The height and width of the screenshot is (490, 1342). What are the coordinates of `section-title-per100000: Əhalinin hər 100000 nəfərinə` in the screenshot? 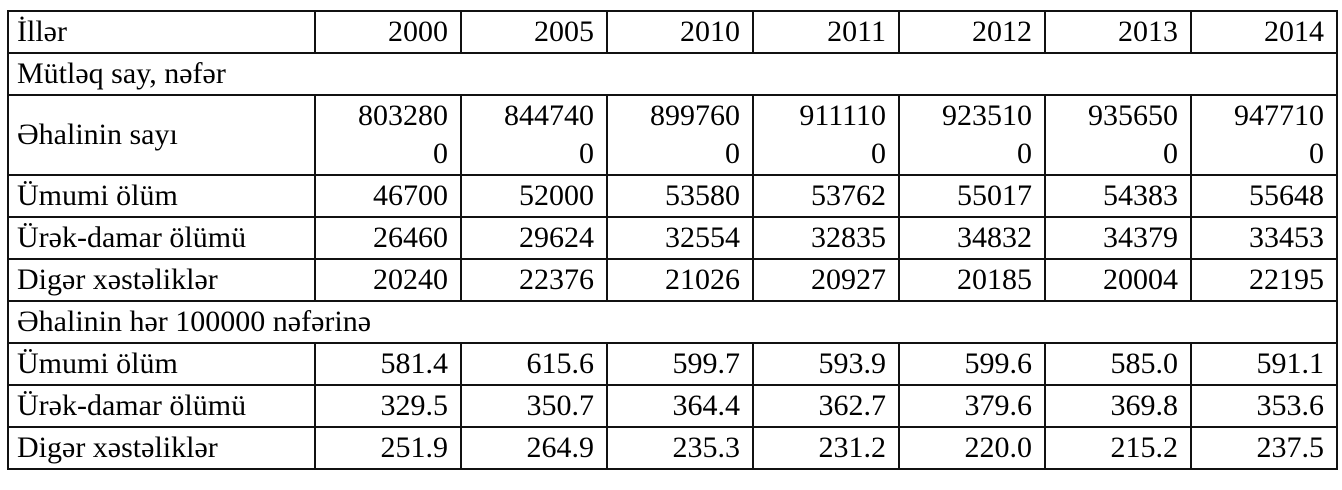 It's located at (672, 322).